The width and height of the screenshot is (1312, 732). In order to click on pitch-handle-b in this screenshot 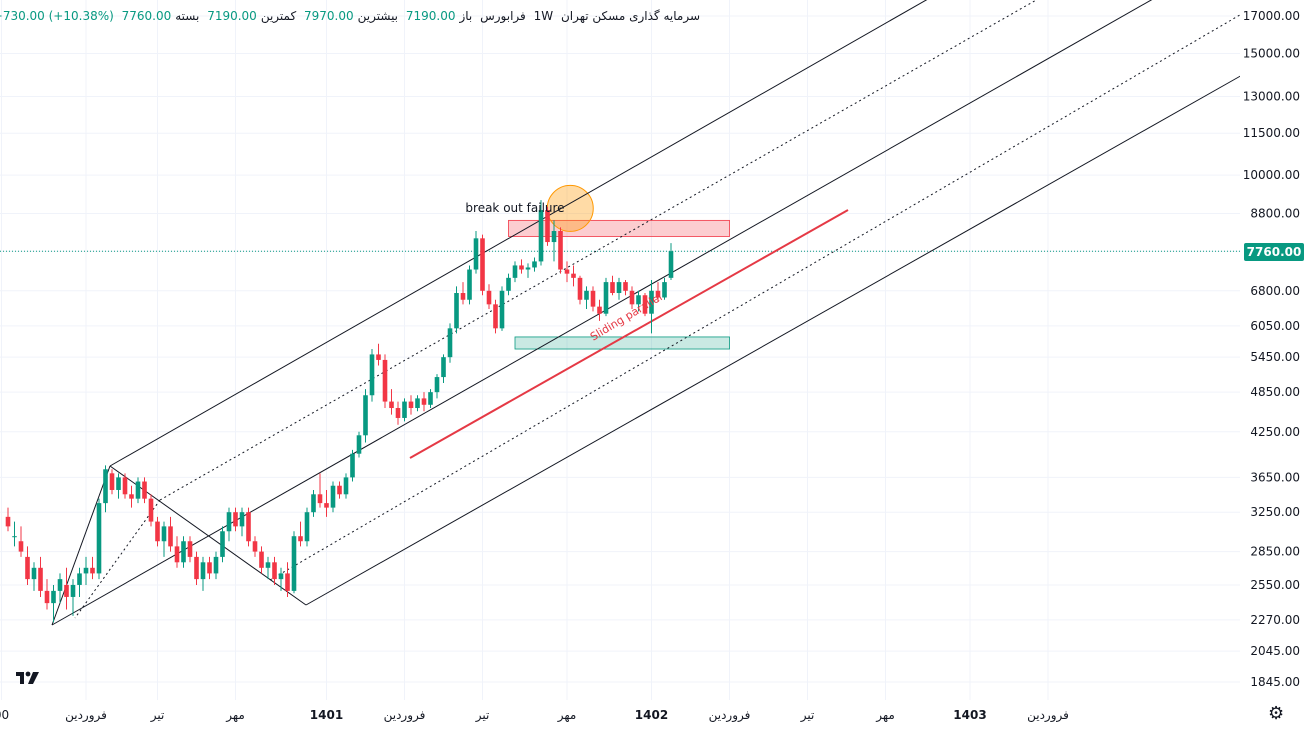, I will do `click(81, 545)`.